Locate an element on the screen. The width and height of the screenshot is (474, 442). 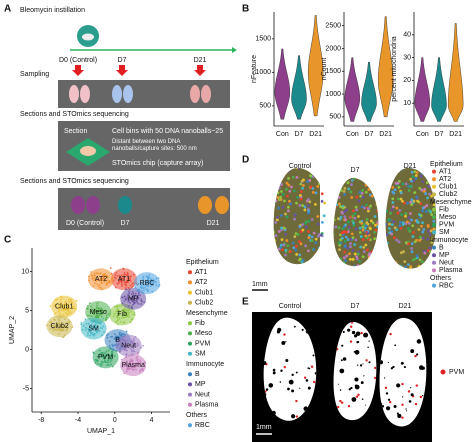
cluster-label: AT1 is located at coordinates (124, 279).